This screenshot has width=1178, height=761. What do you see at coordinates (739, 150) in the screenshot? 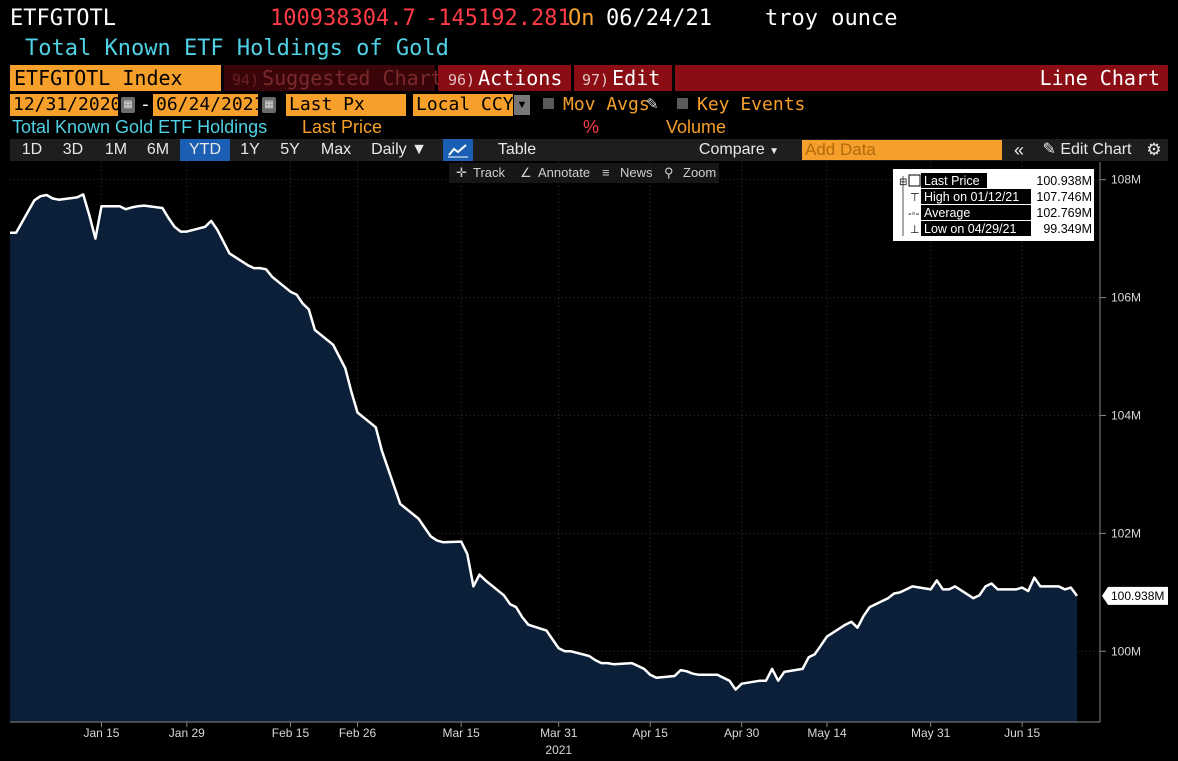
I see `compare-button: Compare ▼` at bounding box center [739, 150].